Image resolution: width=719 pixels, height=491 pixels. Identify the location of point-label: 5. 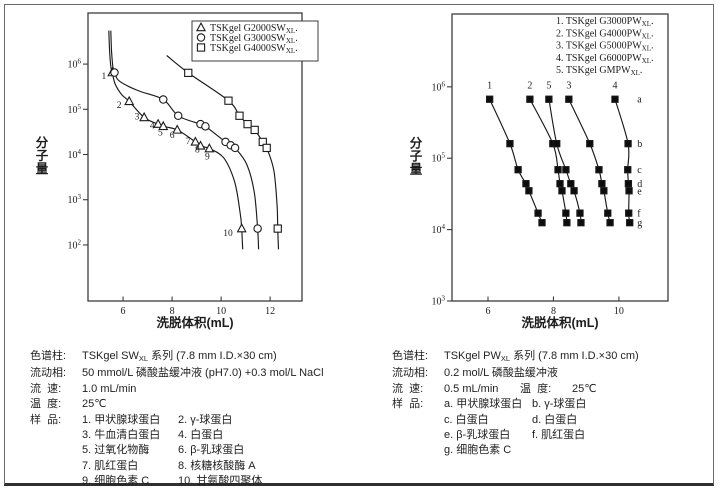
(160, 133).